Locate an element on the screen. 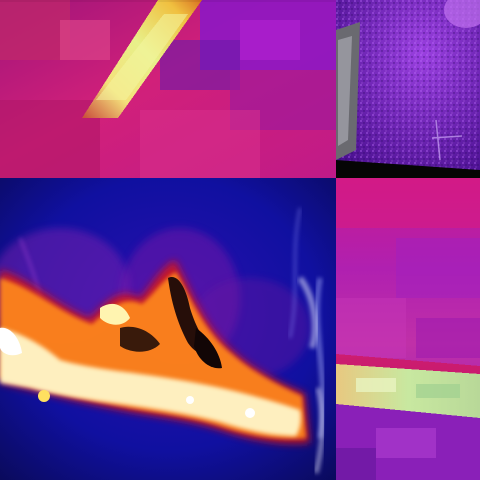  thermal-texture-top-right is located at coordinates (408, 89).